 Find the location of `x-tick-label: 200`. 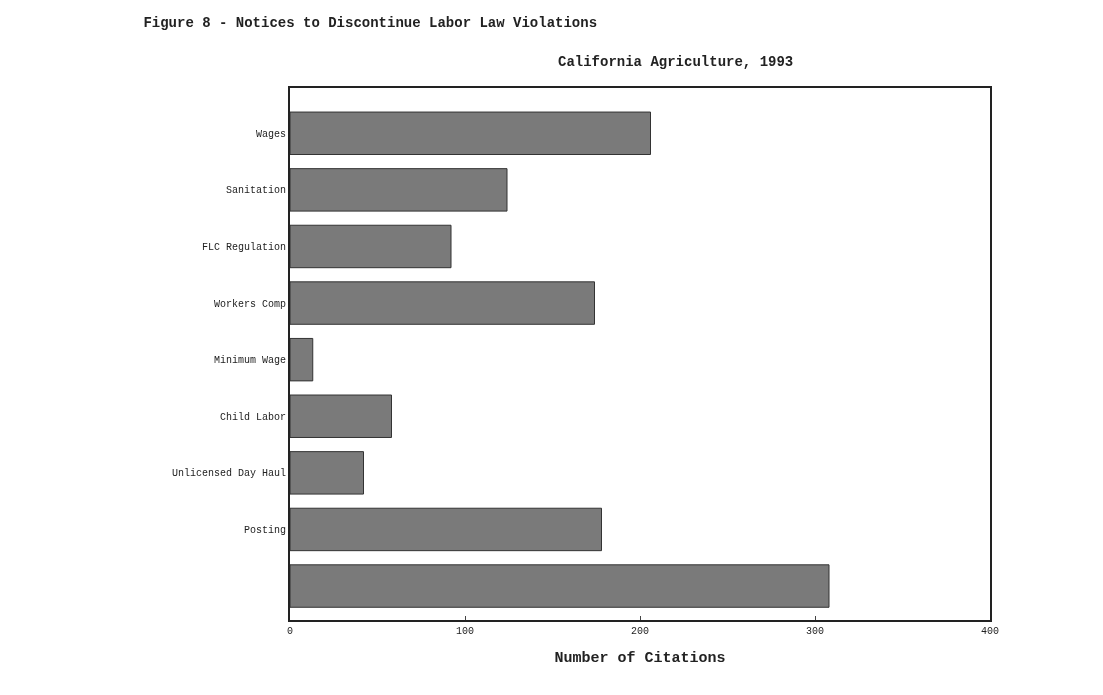

x-tick-label: 200 is located at coordinates (640, 631).